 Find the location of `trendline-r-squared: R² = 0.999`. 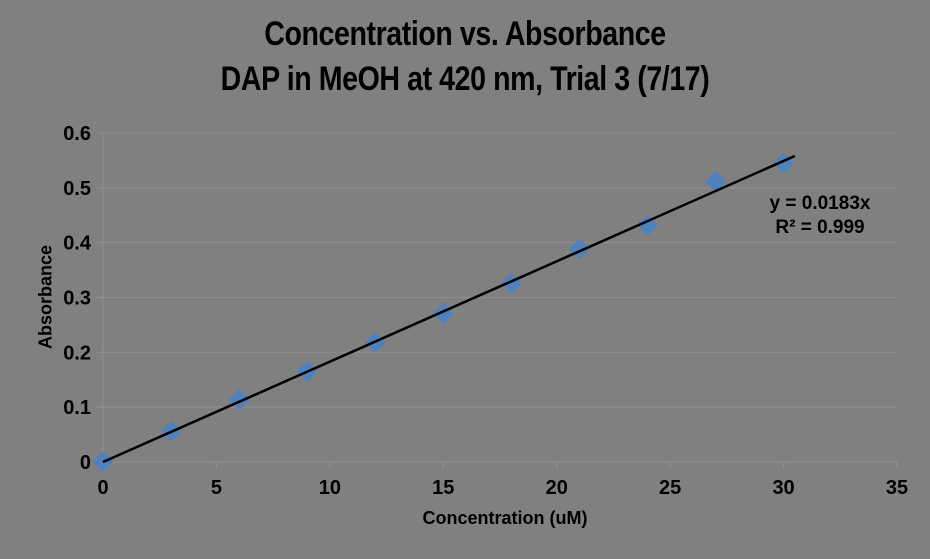

trendline-r-squared: R² = 0.999 is located at coordinates (820, 227).